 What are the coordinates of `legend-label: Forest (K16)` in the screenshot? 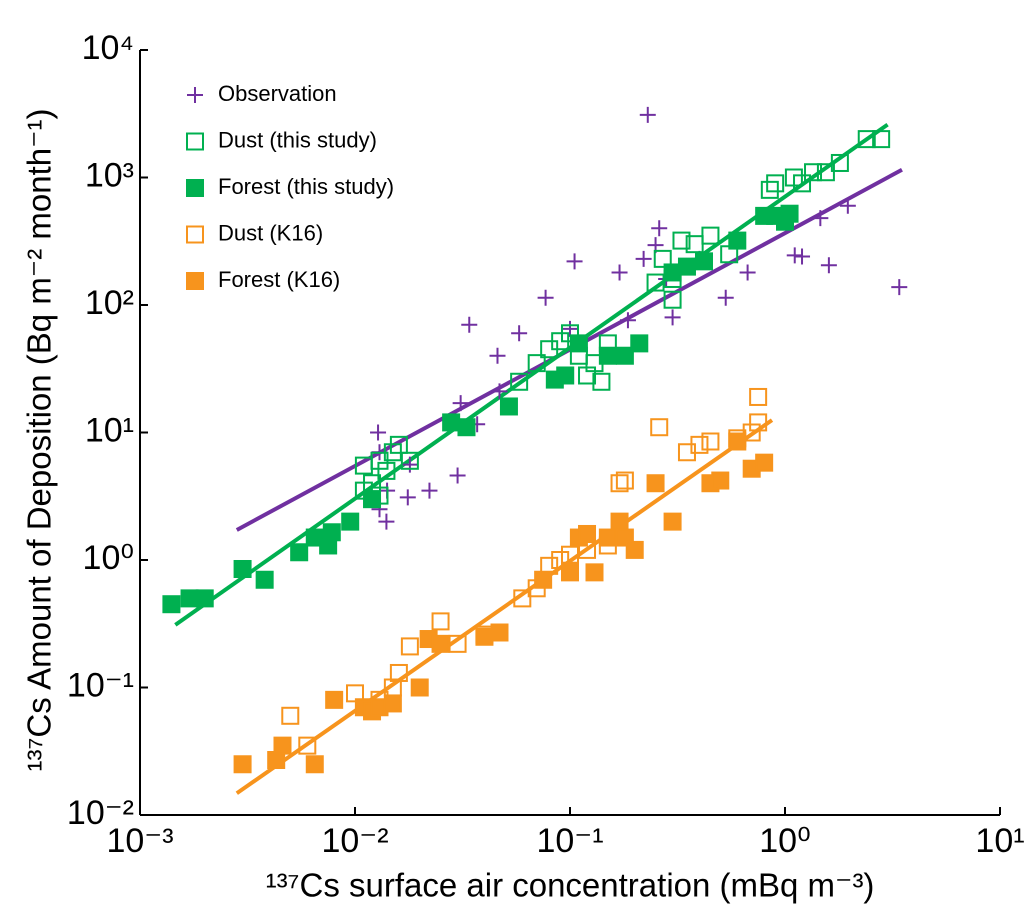 It's located at (279, 279).